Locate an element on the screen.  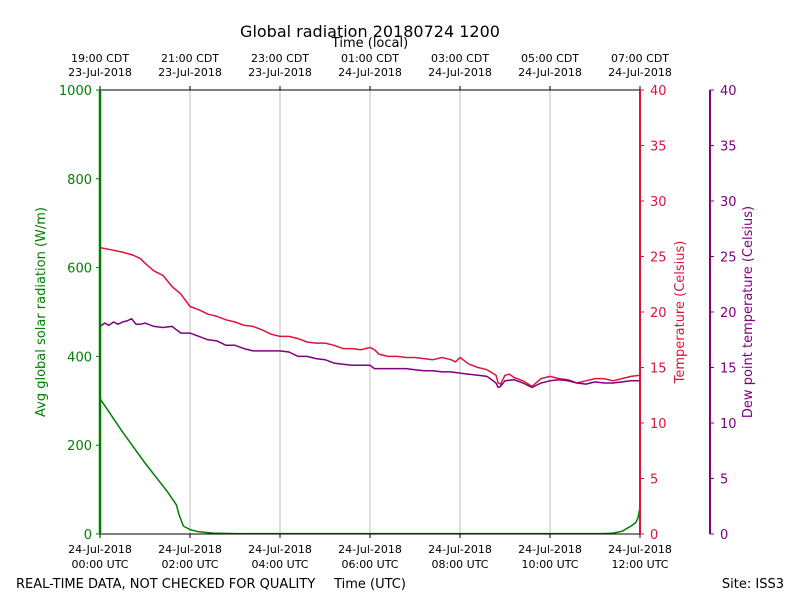
y-tick-label-temperature: 15 is located at coordinates (658, 369).